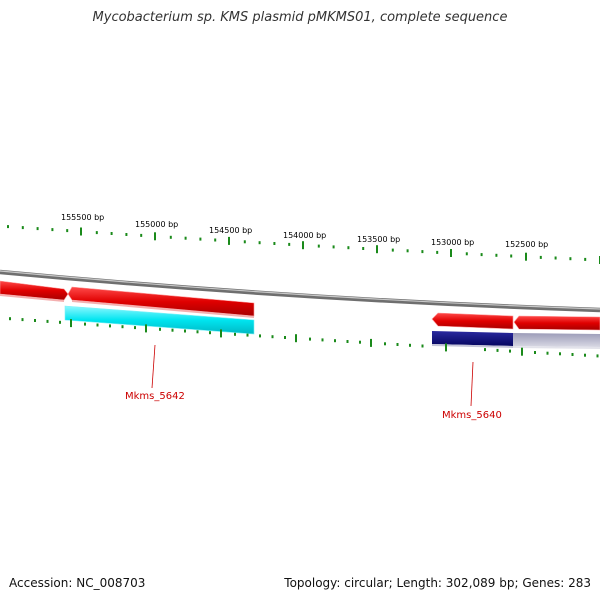 The image size is (600, 600). I want to click on gene-arrow-left-edge, so click(34, 290).